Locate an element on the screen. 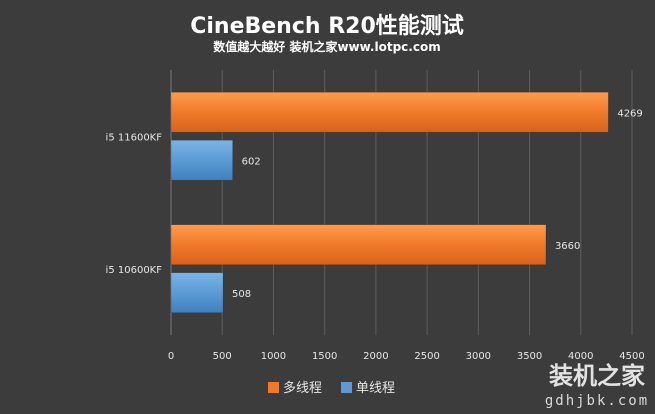  x-tick-label: 500 is located at coordinates (222, 356).